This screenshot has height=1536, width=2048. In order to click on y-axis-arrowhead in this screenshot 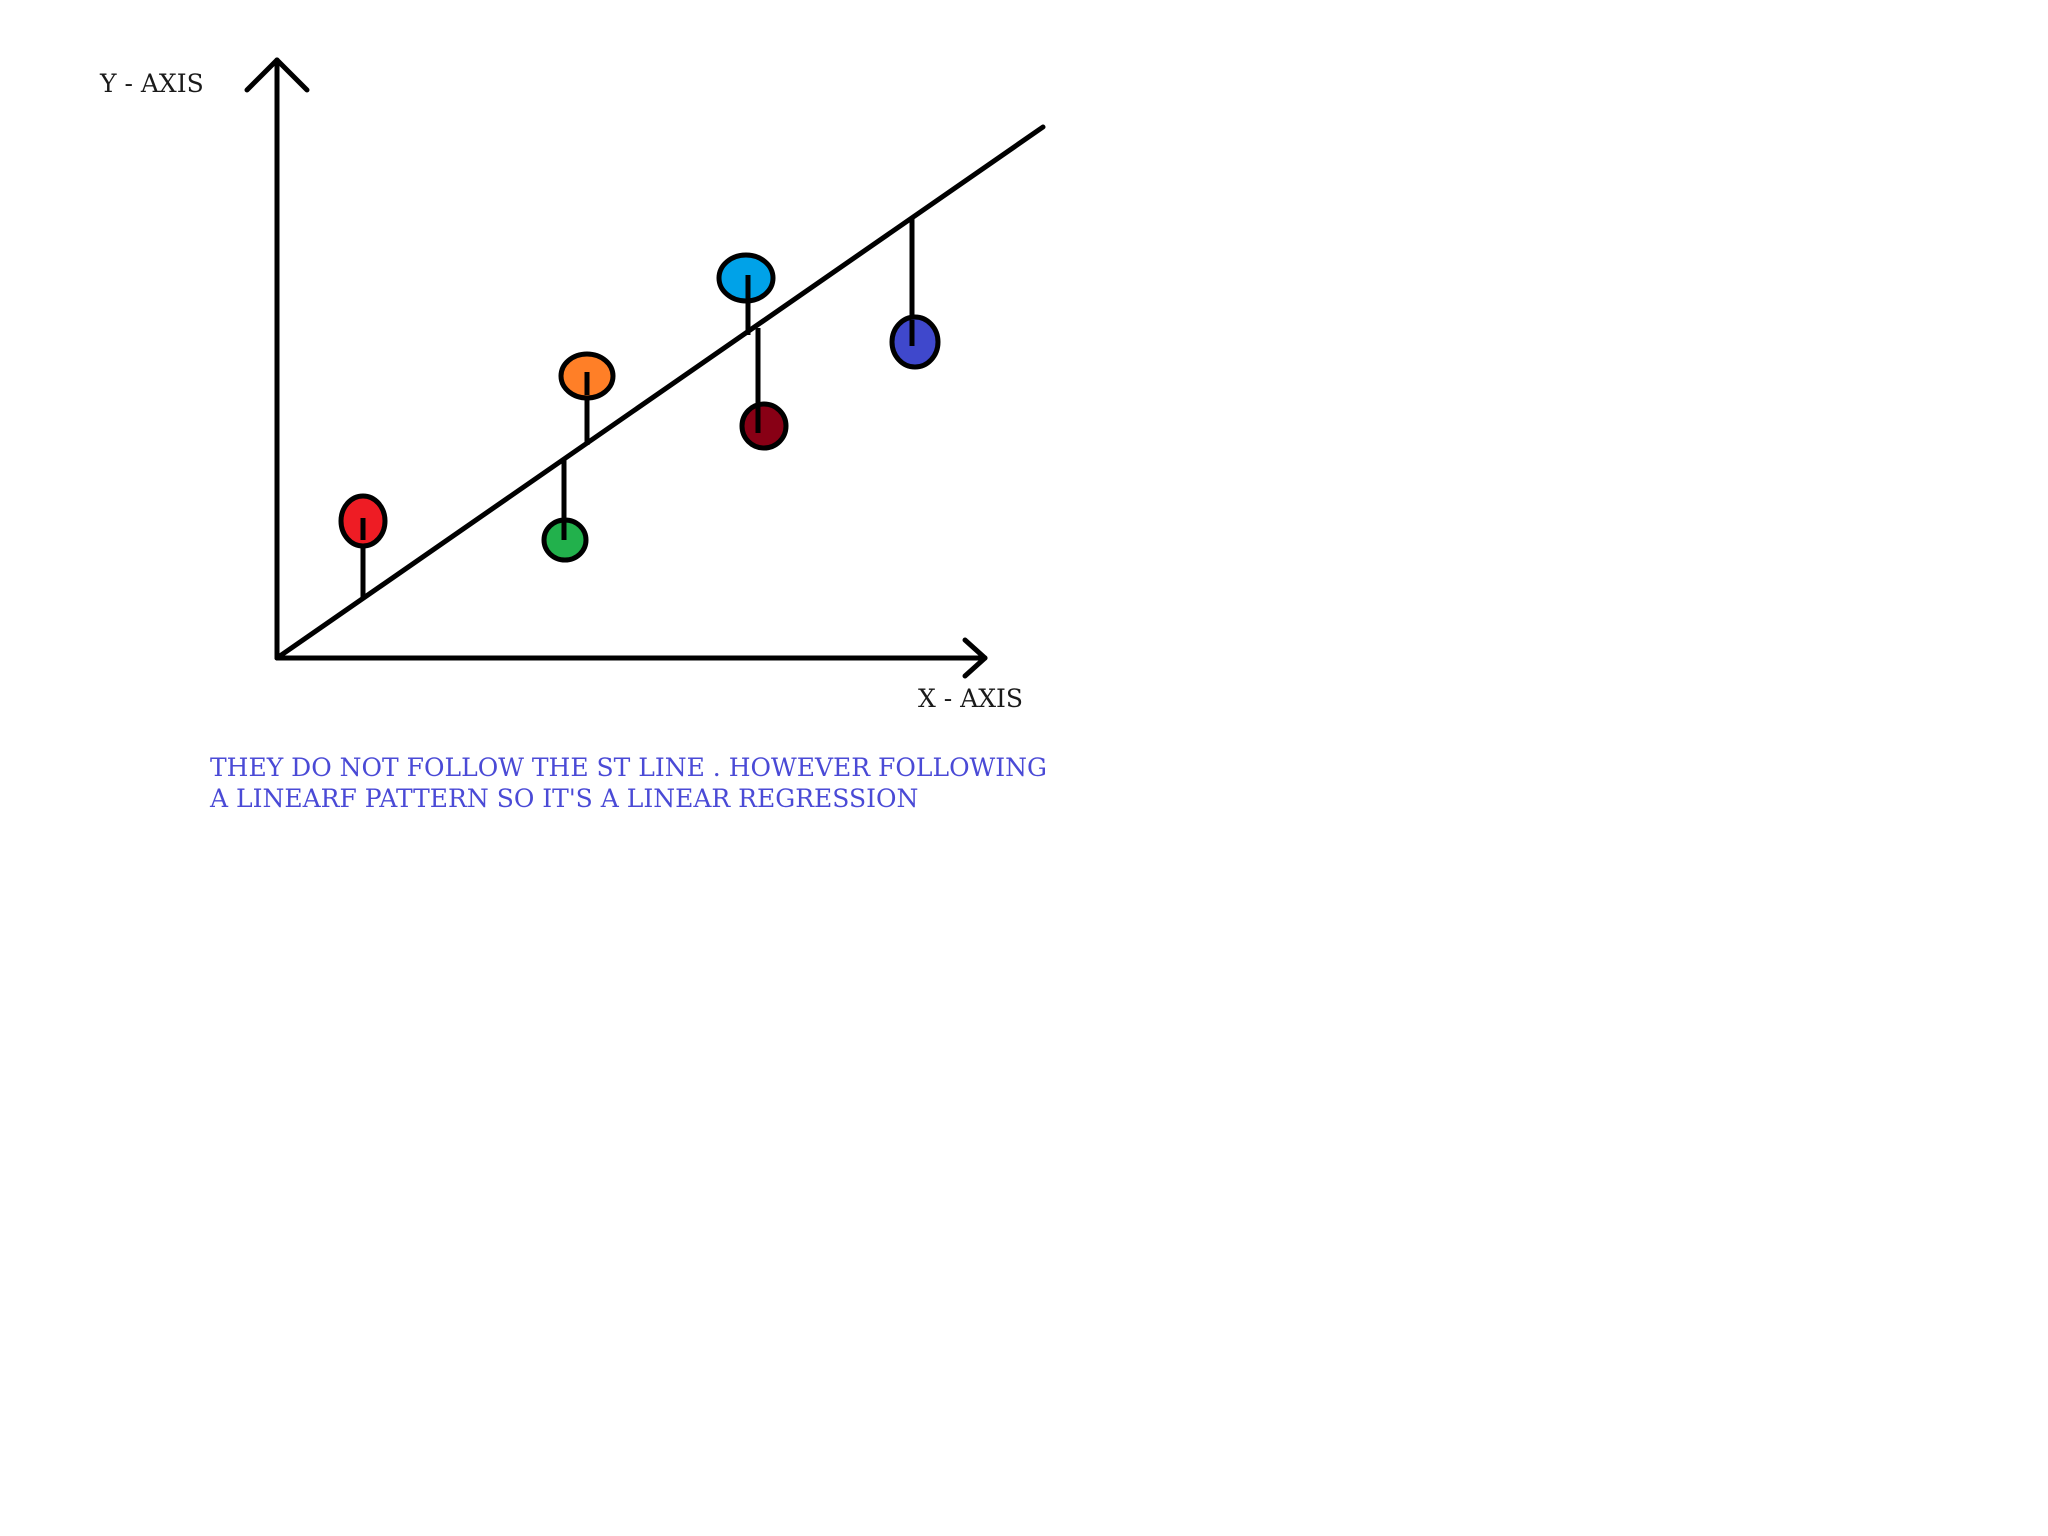, I will do `click(277, 75)`.